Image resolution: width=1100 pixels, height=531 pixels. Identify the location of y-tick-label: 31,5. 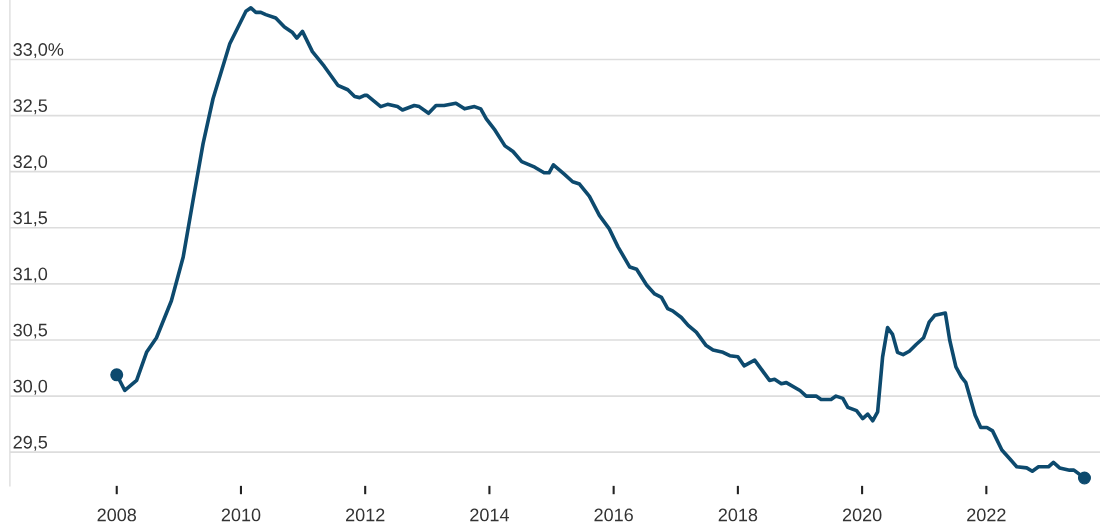
(30, 219).